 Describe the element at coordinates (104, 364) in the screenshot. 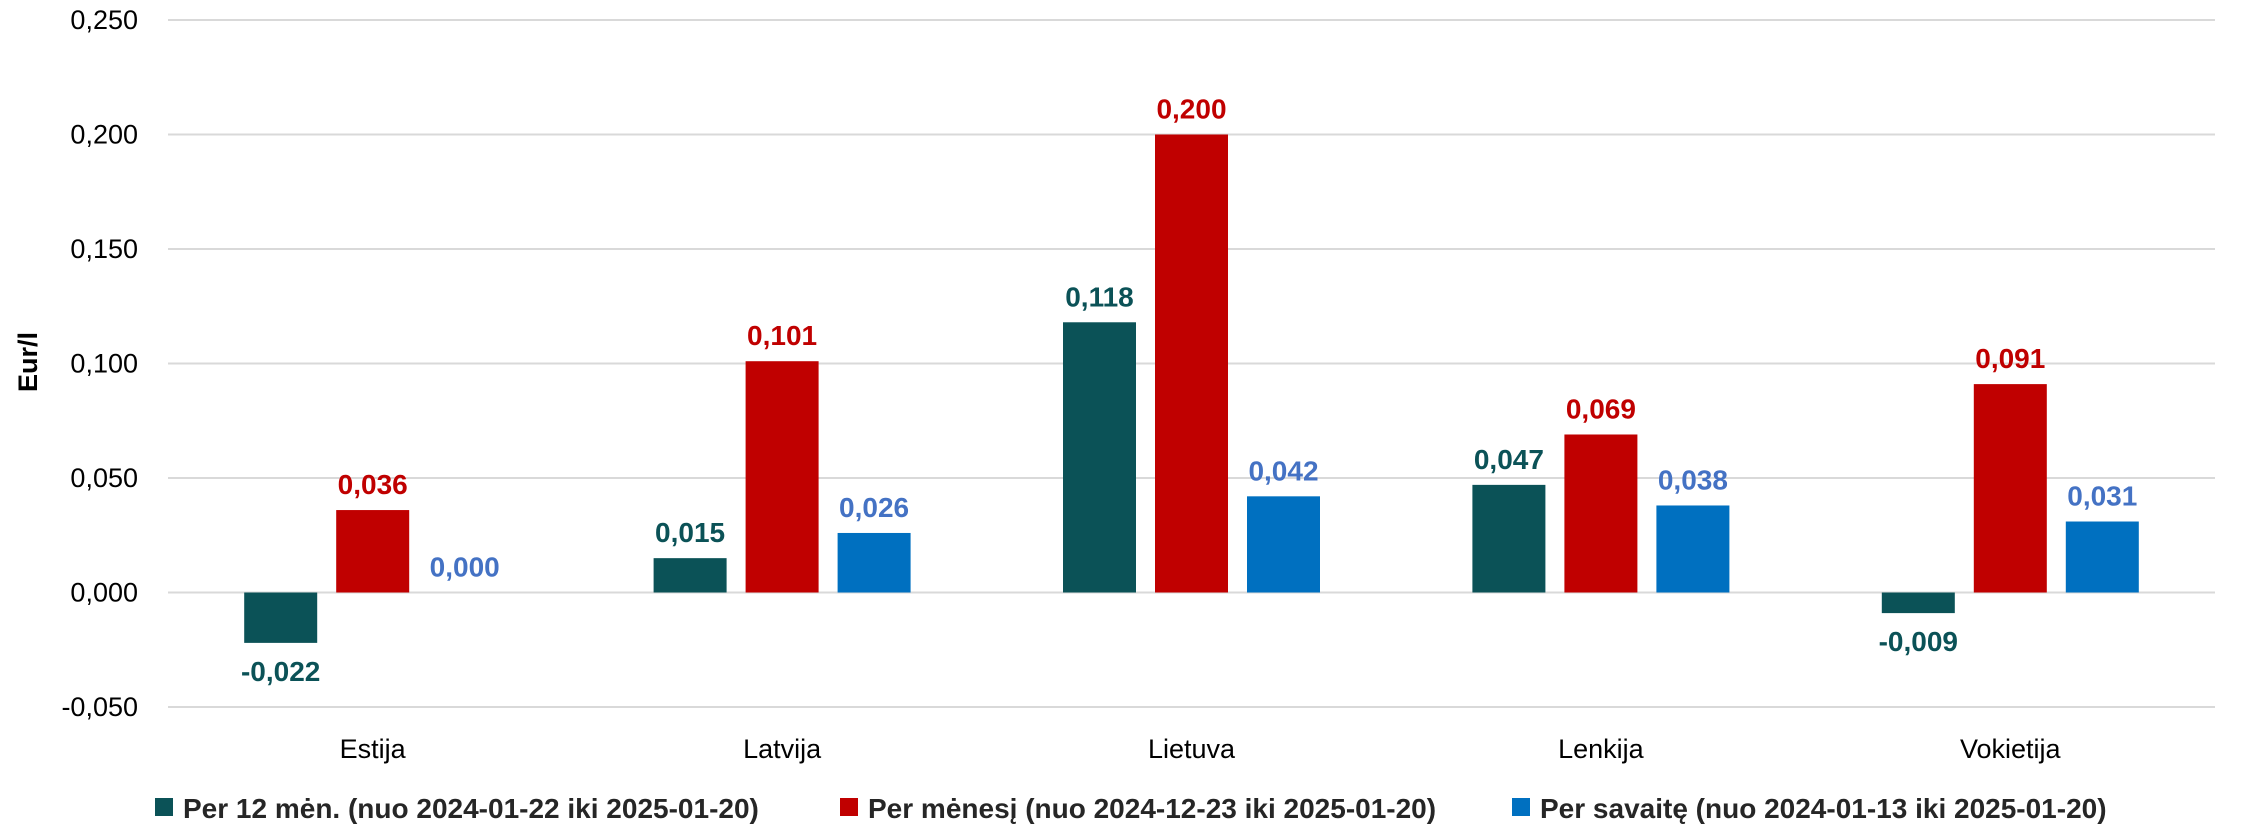

I see `y-tick-label: 0,100` at that location.